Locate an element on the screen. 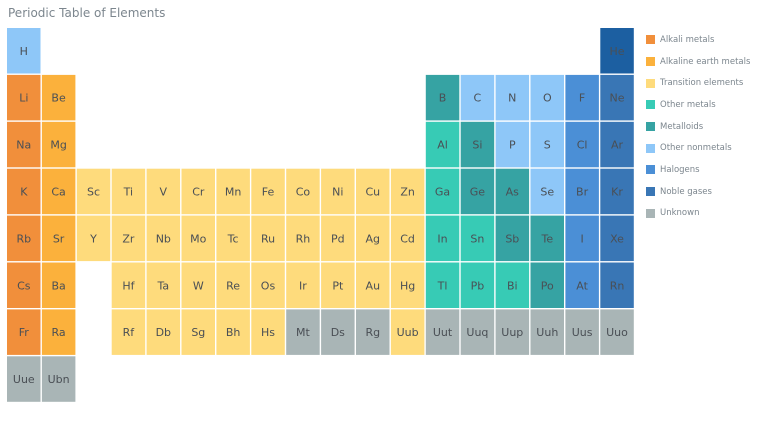  element-symbol: Rb is located at coordinates (23, 238).